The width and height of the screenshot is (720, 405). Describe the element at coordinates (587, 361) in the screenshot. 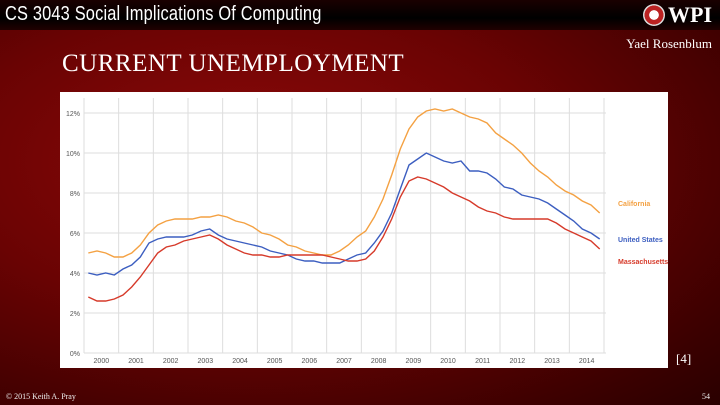

I see `x-tick-label: 2014` at that location.